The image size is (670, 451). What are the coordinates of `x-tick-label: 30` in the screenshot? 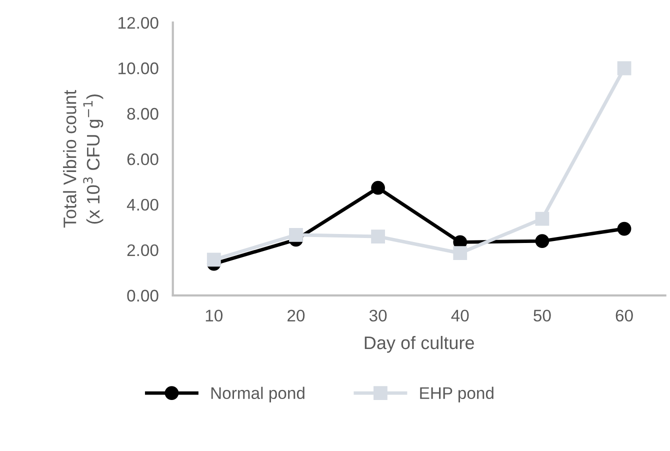 It's located at (378, 316).